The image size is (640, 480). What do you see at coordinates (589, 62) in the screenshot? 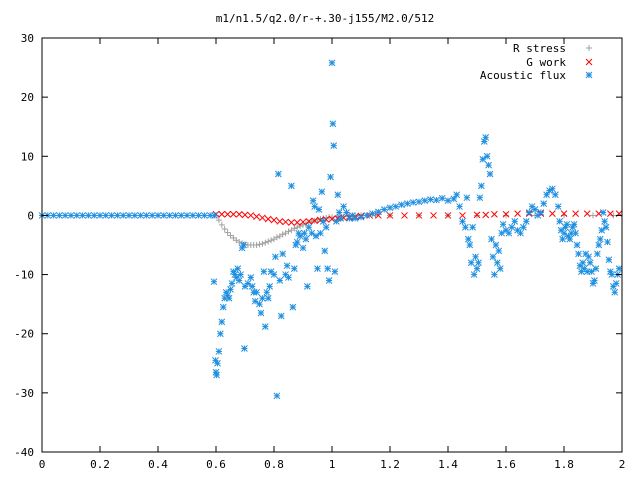
I see `legend-marks` at bounding box center [589, 62].